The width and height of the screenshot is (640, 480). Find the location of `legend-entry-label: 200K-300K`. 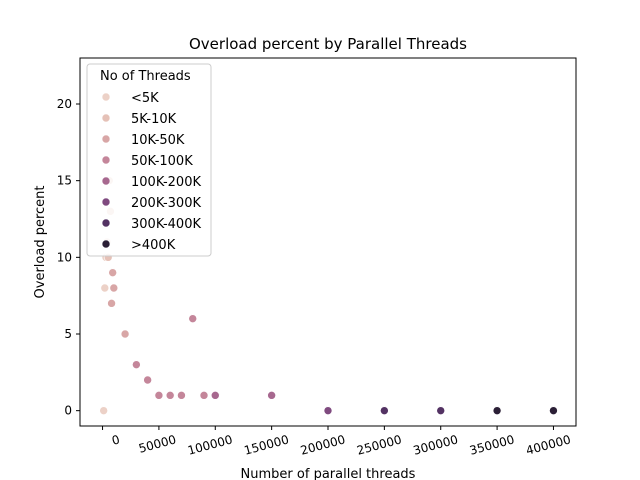

legend-entry-label: 200K-300K is located at coordinates (166, 203).